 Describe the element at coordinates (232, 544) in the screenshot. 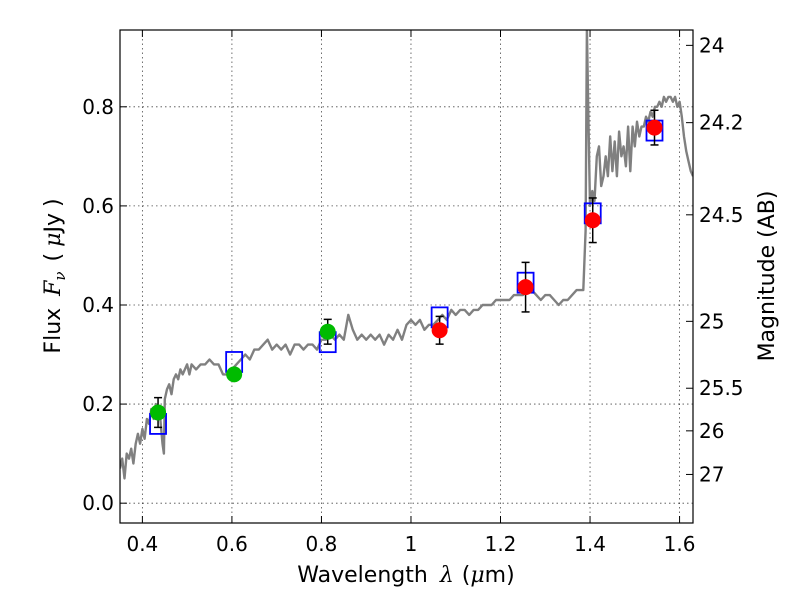

I see `x-tick-label: 0.6` at that location.